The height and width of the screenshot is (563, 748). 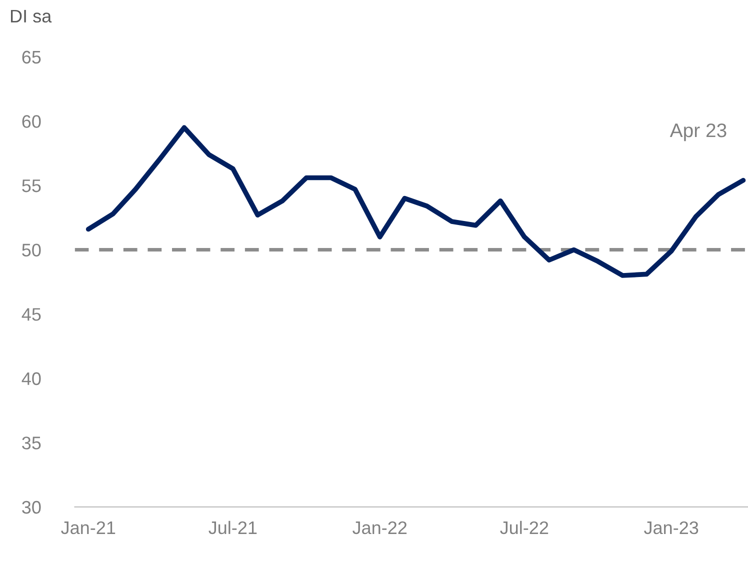 What do you see at coordinates (31, 250) in the screenshot?
I see `y-tick-label: 50` at bounding box center [31, 250].